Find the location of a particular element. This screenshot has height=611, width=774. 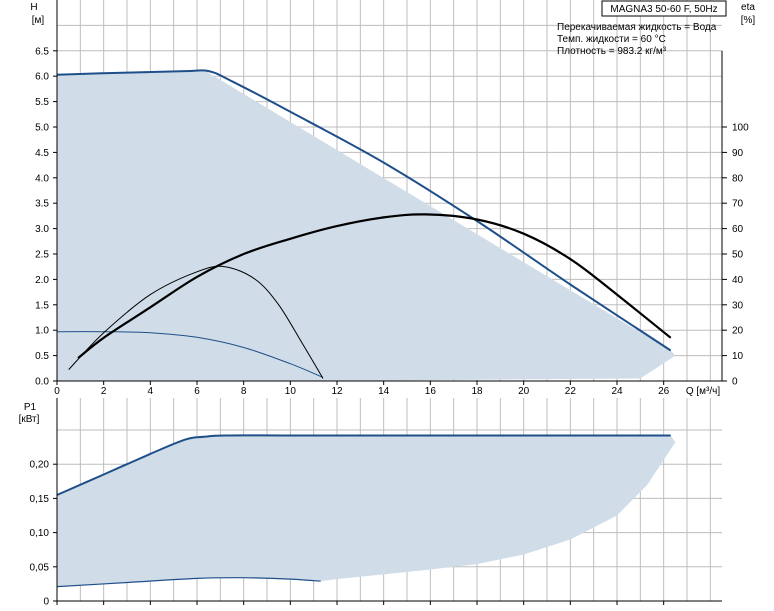

y-tick-label: 1.5 is located at coordinates (42, 305).